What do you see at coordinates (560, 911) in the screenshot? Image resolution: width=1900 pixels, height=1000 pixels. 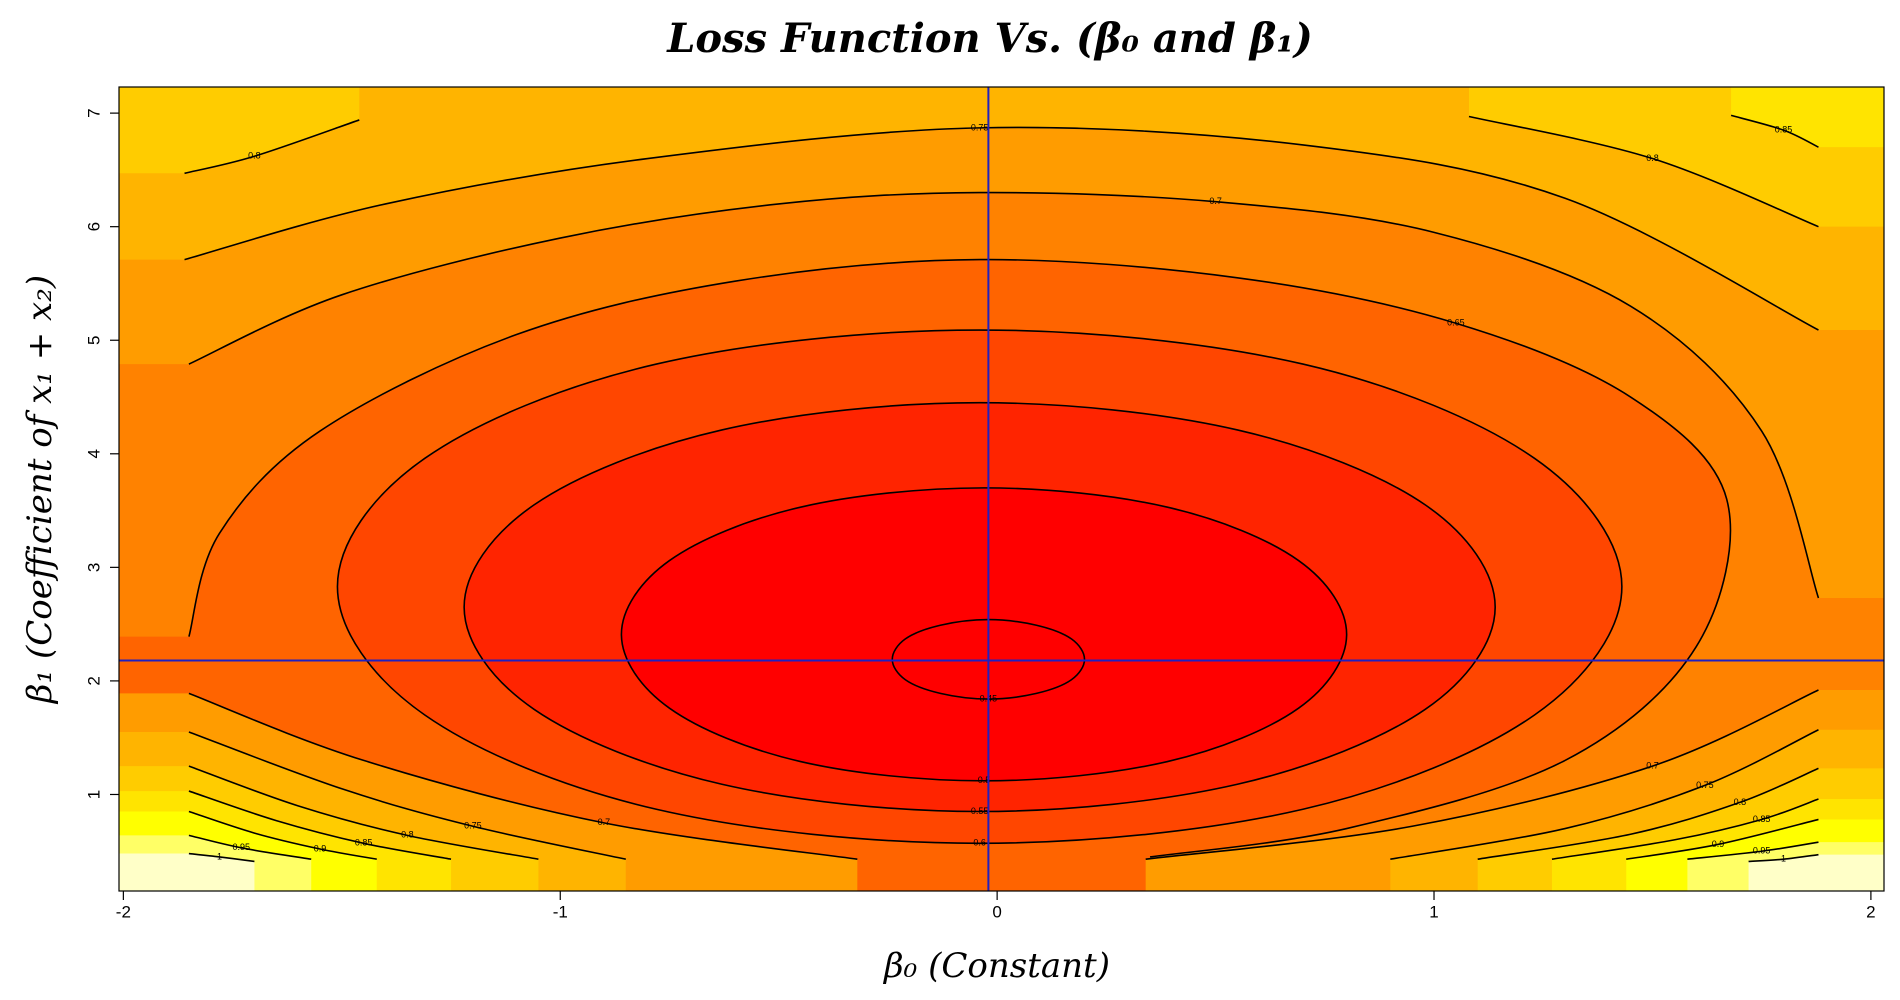 I see `x-tick-label: -1` at bounding box center [560, 911].